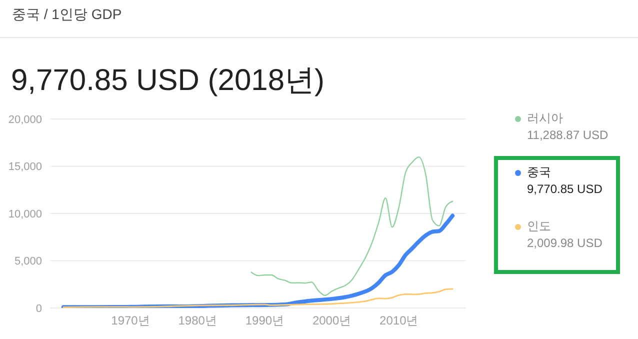 The width and height of the screenshot is (638, 339). What do you see at coordinates (399, 321) in the screenshot?
I see `x-tick-label: 2010년` at bounding box center [399, 321].